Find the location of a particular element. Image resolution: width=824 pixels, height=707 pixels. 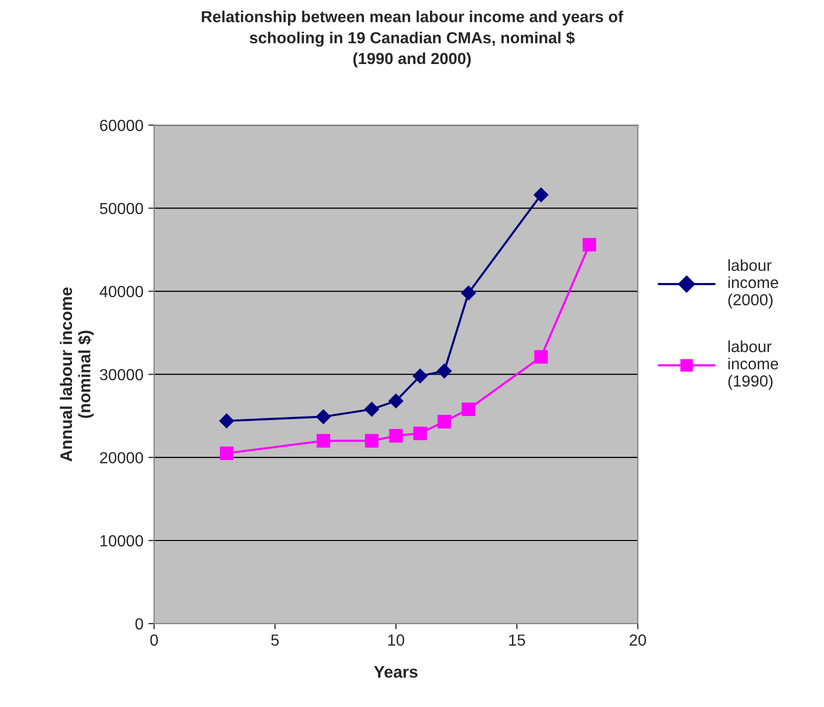

y-tick-label: 60000 is located at coordinates (122, 126).